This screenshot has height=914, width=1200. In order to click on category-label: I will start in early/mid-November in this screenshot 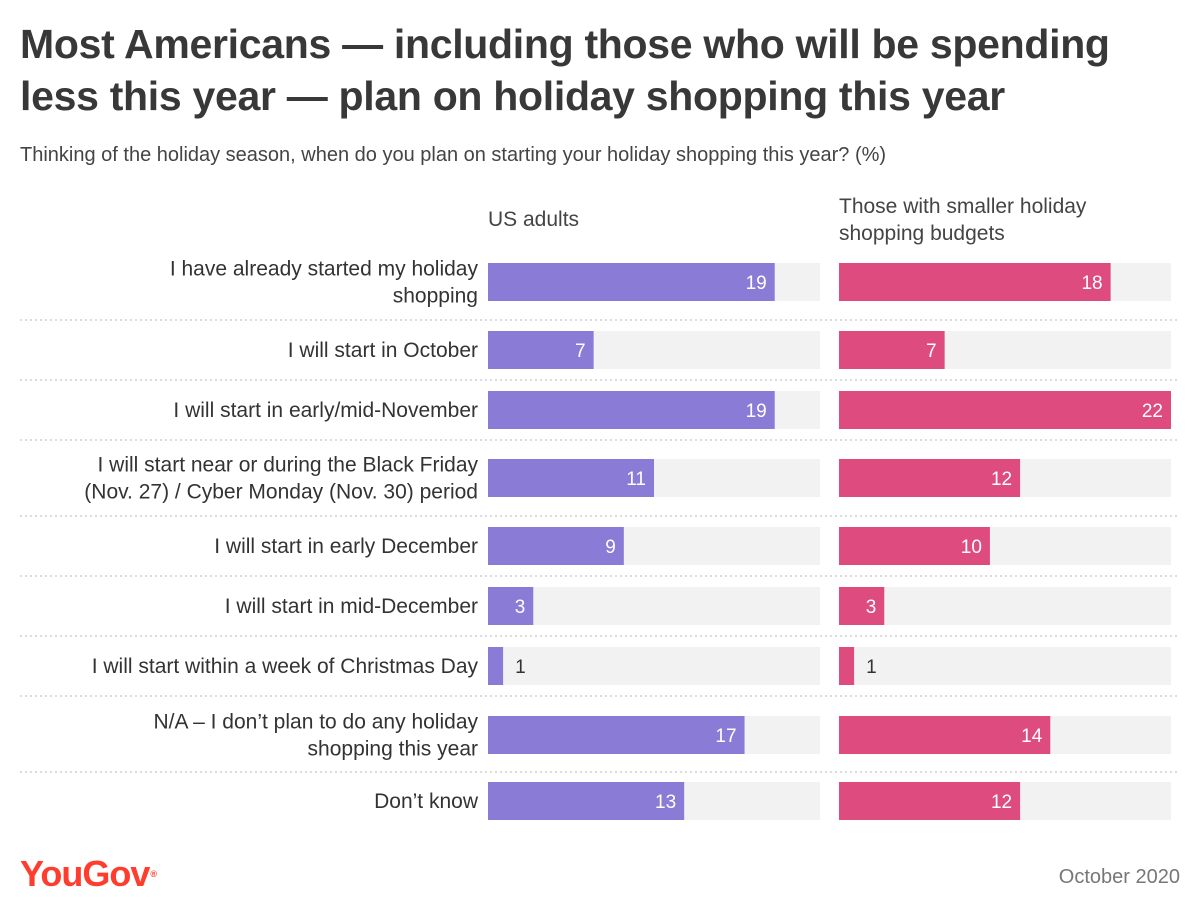, I will do `click(325, 410)`.